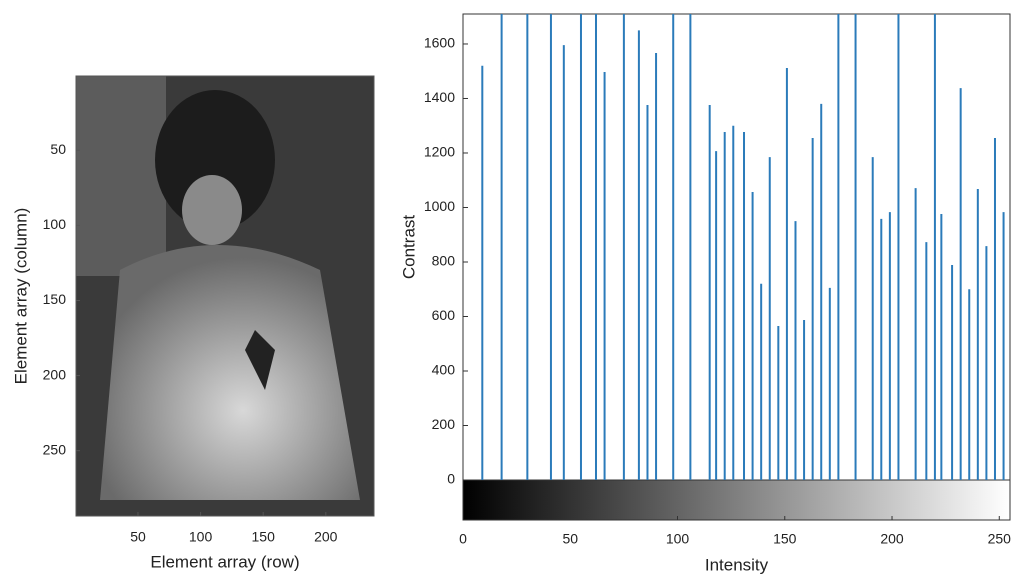 The image size is (1018, 580). Describe the element at coordinates (55, 299) in the screenshot. I see `y-tick-label: 150` at that location.